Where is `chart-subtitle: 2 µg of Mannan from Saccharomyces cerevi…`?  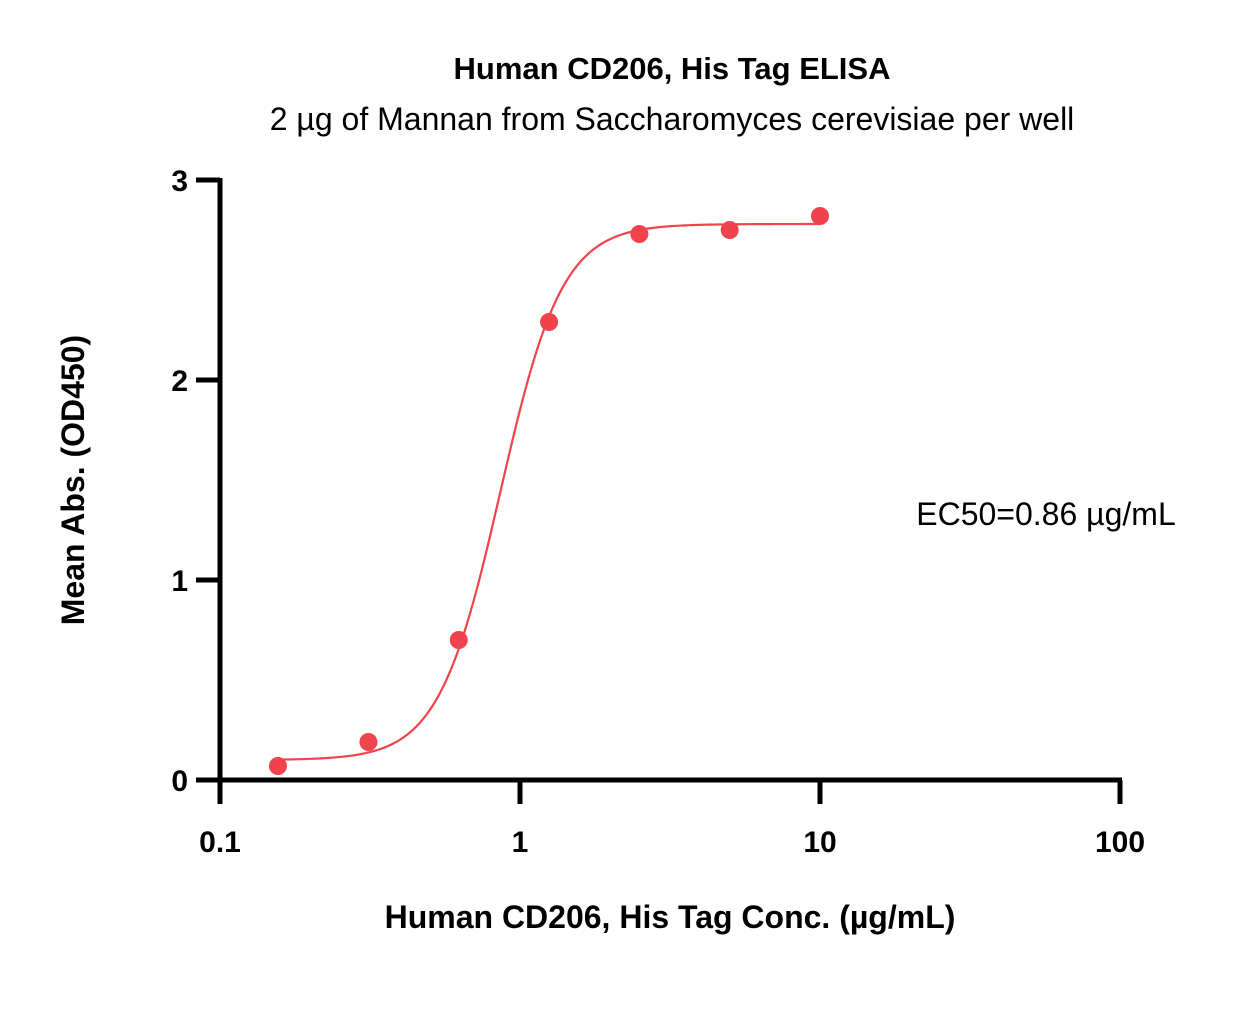
chart-subtitle: 2 µg of Mannan from Saccharomyces cerevi… is located at coordinates (672, 119).